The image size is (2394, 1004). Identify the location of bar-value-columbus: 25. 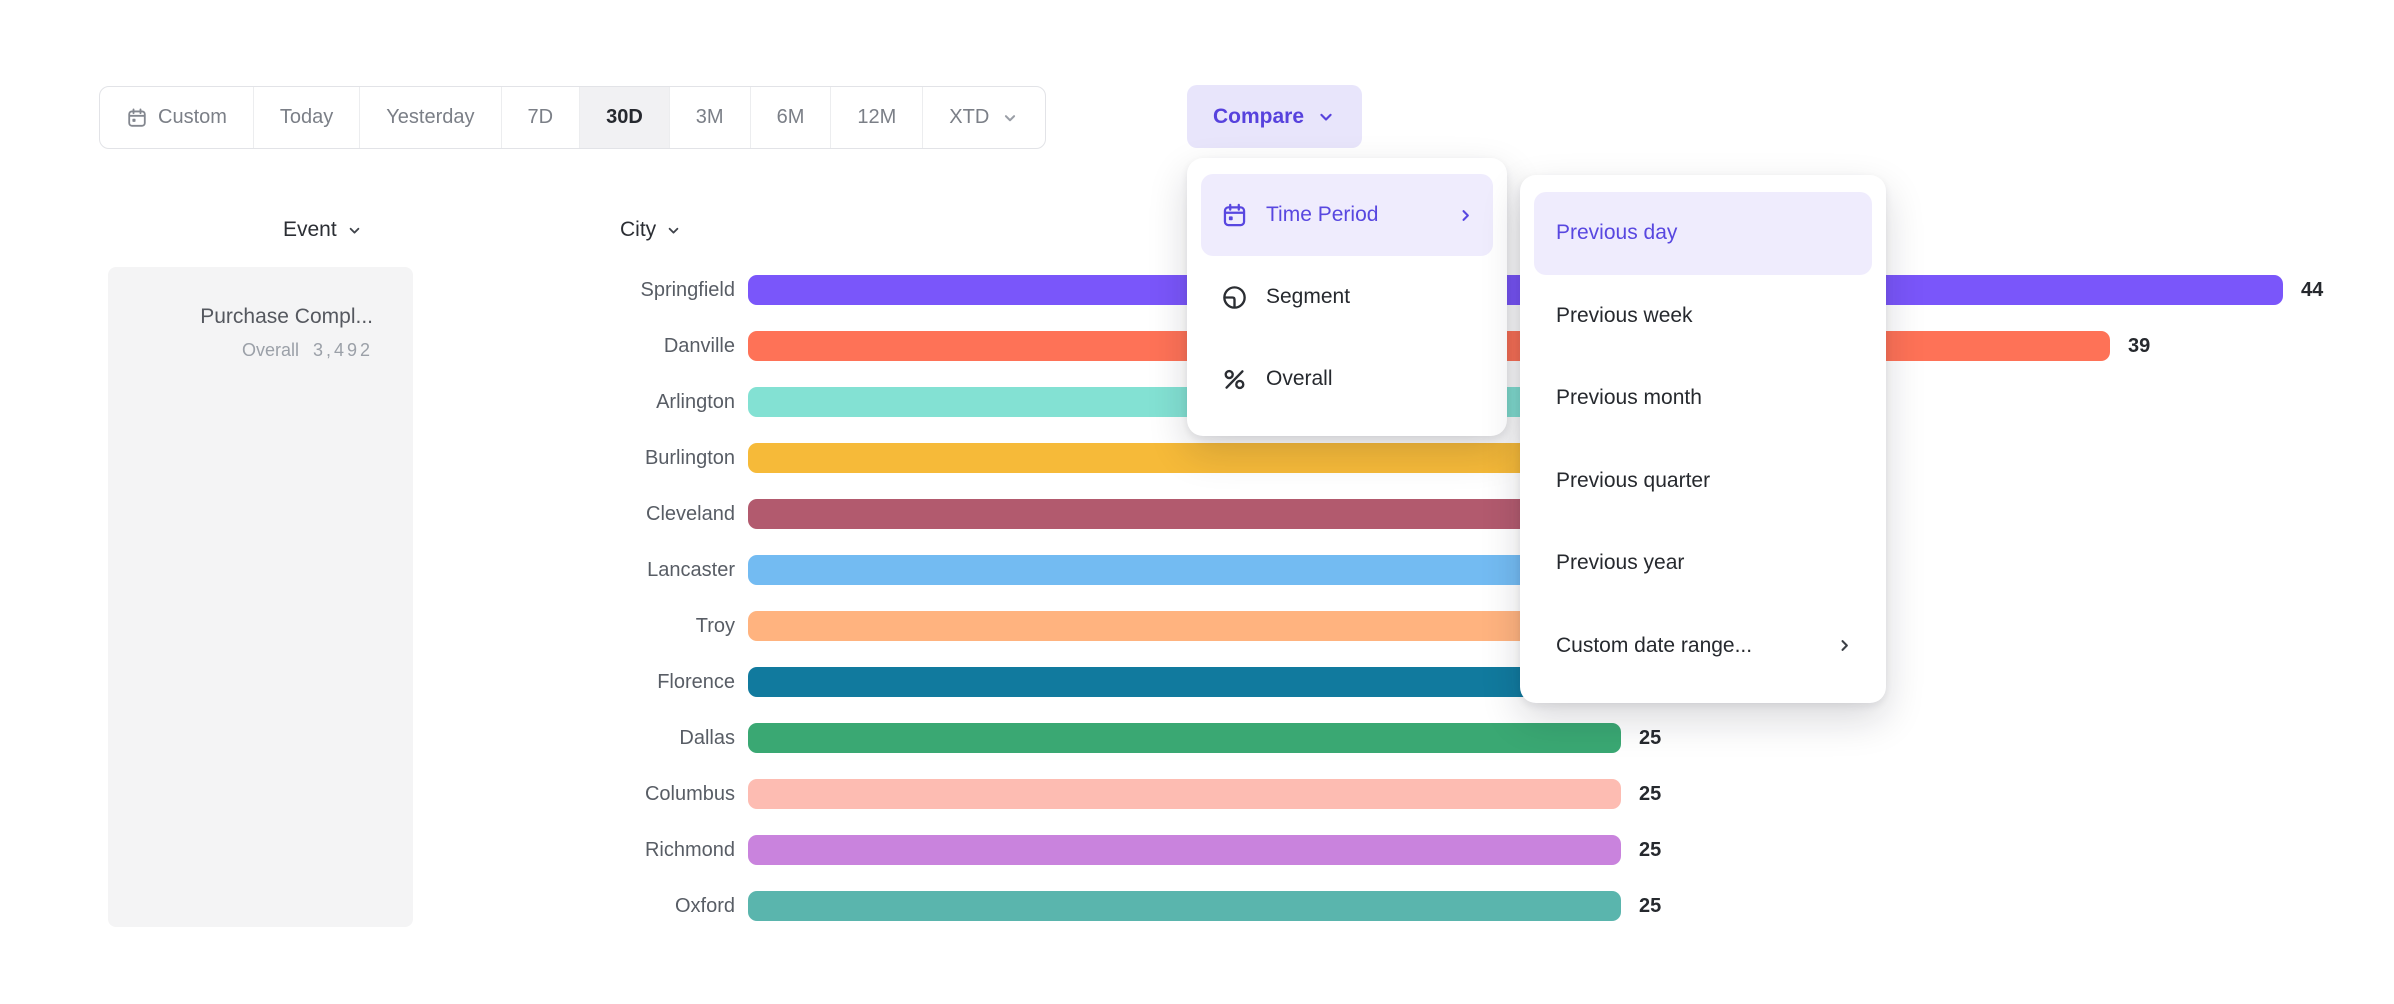
(1650, 794).